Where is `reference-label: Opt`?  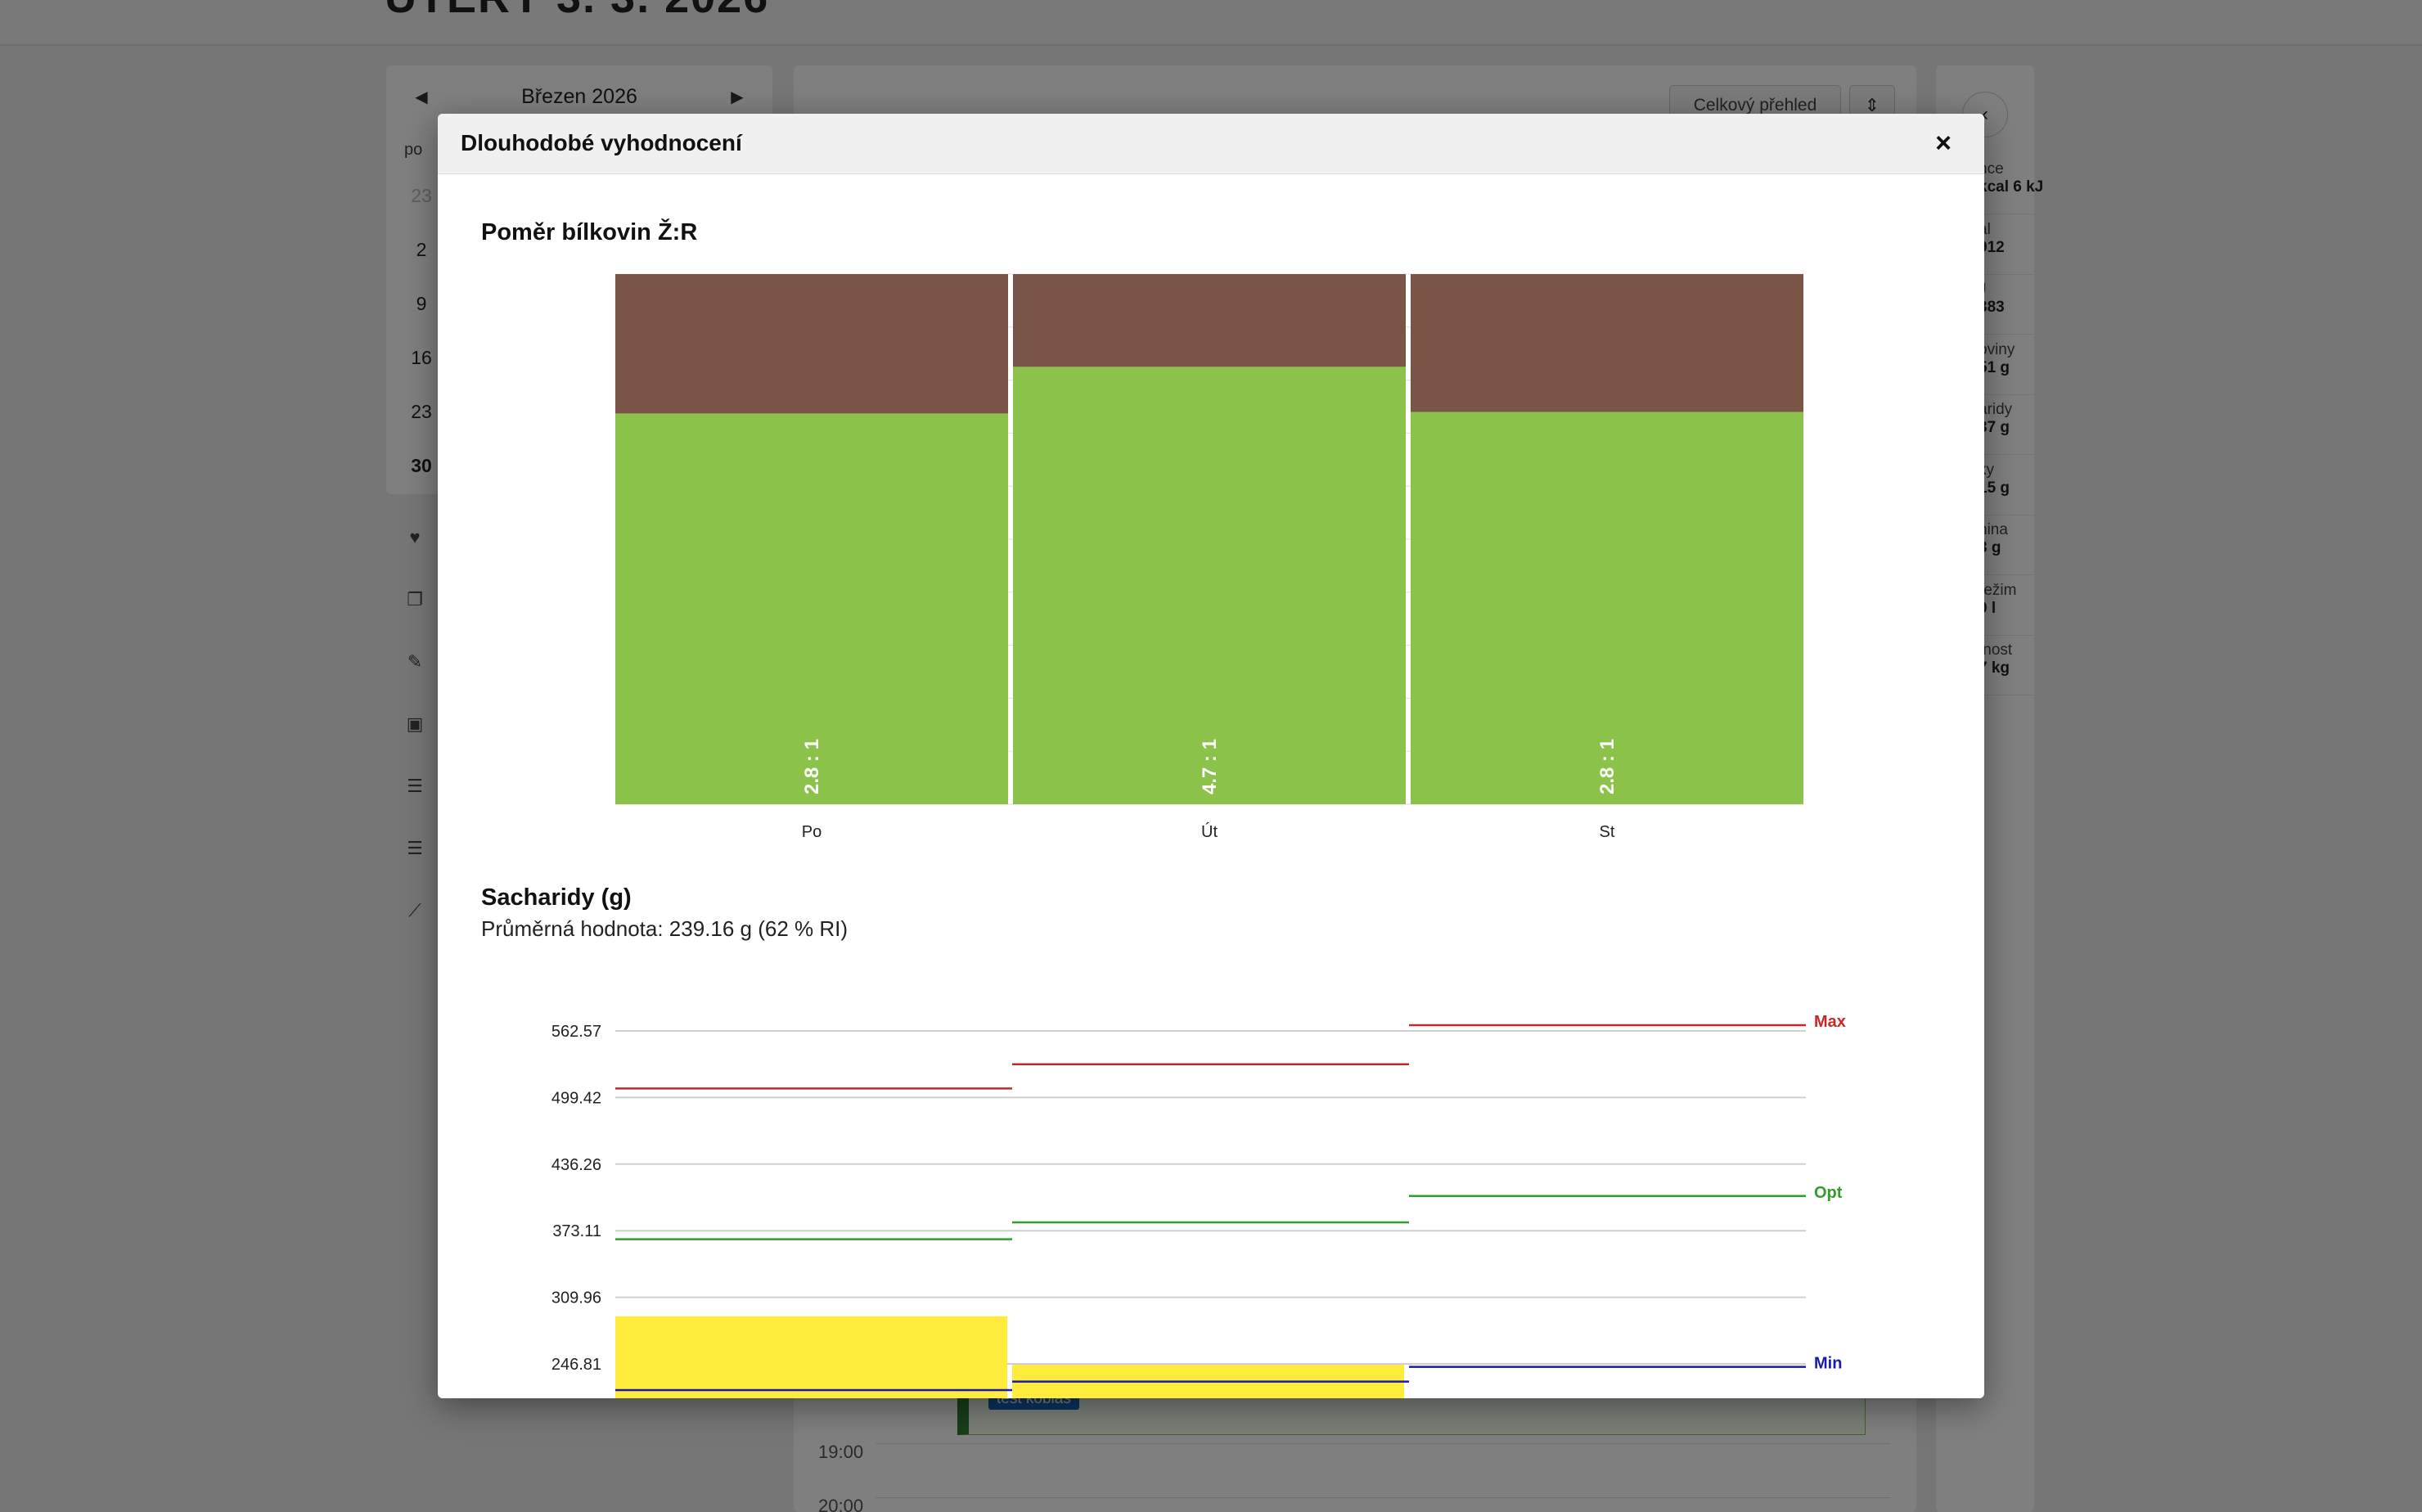 reference-label: Opt is located at coordinates (1828, 1193).